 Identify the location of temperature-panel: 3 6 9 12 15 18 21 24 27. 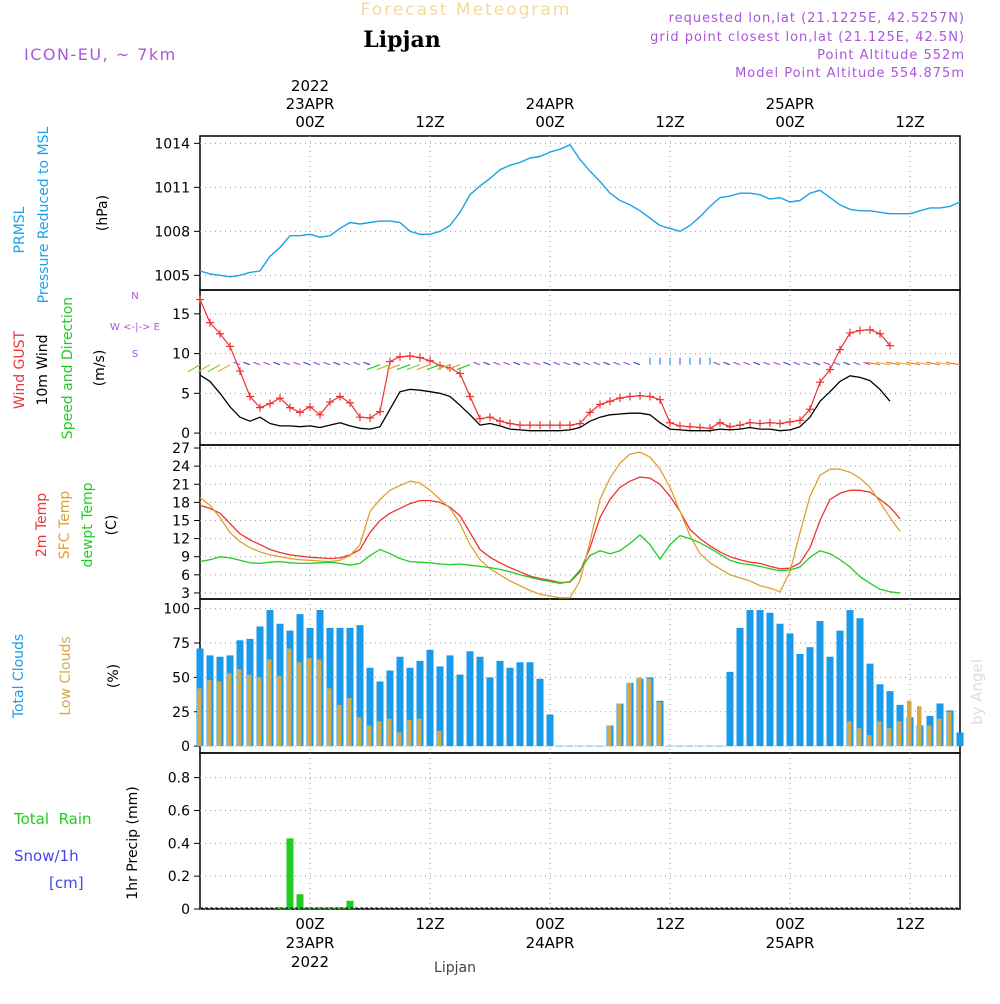
(566, 521).